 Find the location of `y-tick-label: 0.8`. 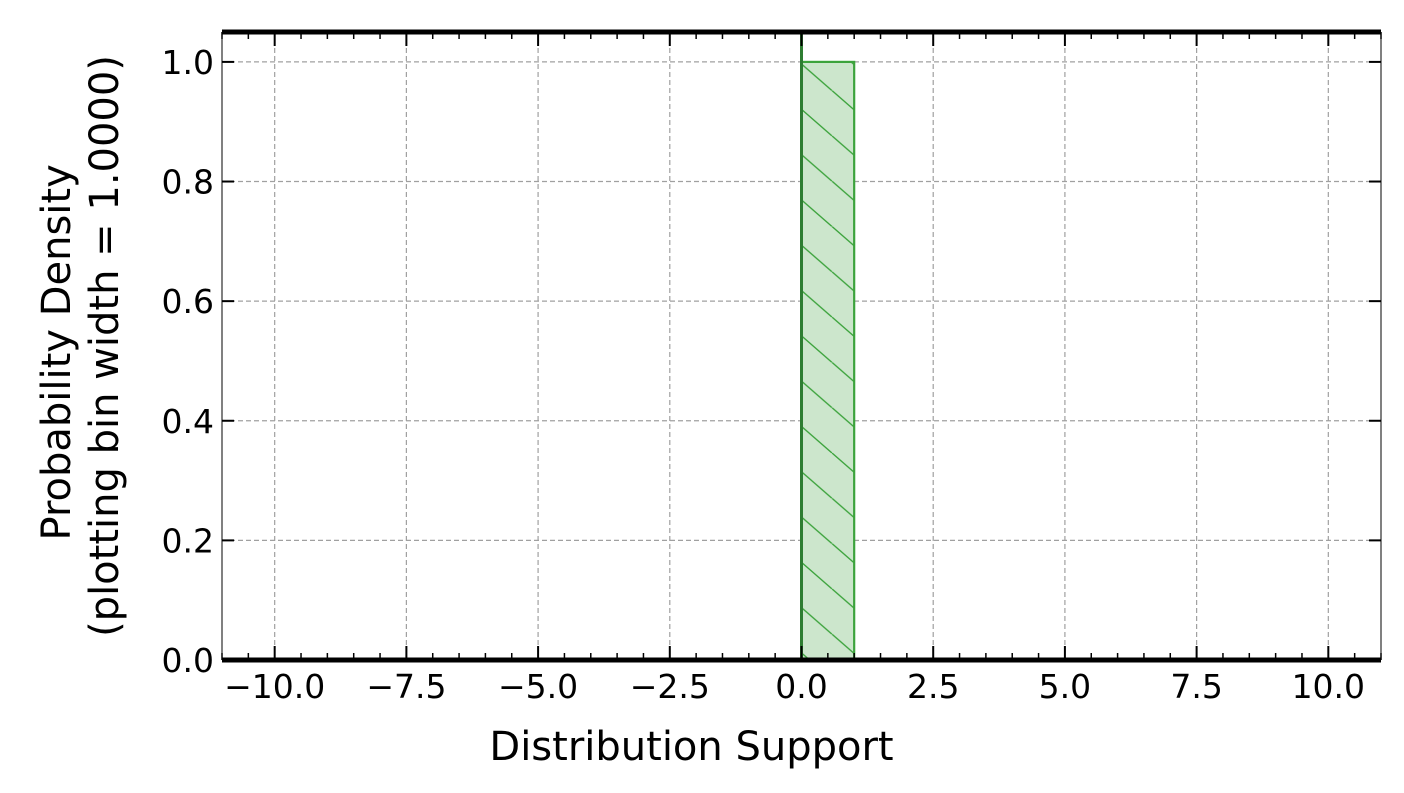

y-tick-label: 0.8 is located at coordinates (188, 182).